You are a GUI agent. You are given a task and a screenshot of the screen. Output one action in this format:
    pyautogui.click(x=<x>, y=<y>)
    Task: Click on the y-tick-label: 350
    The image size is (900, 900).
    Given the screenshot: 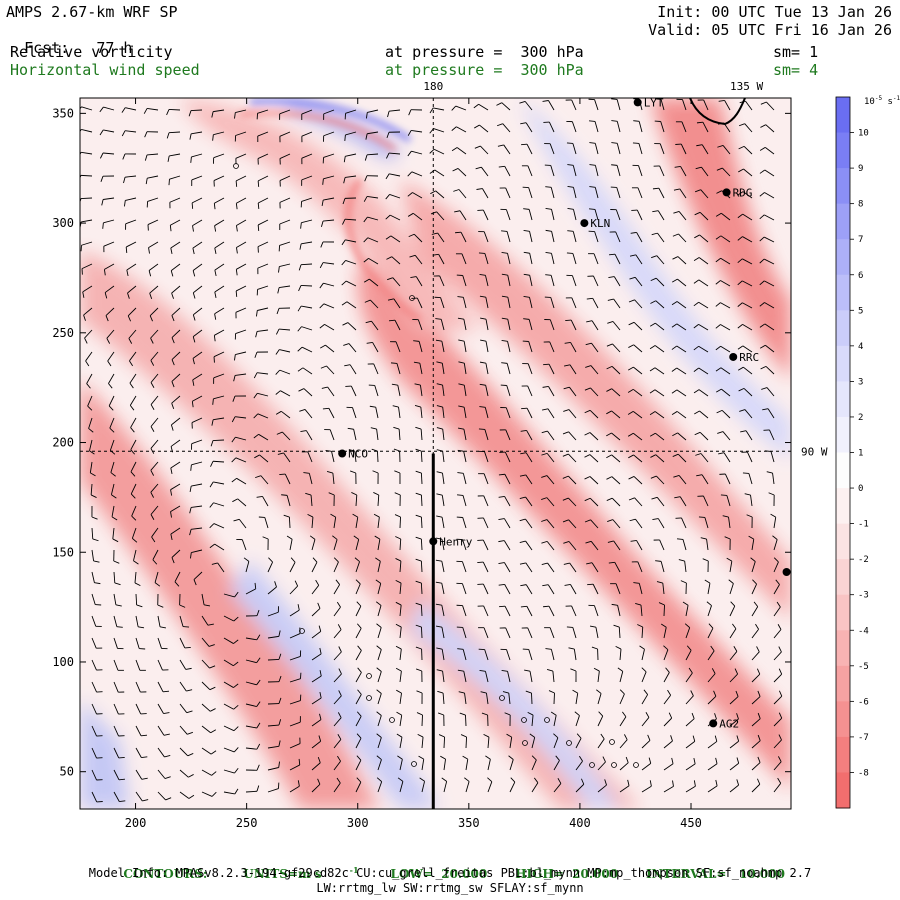 What is the action you would take?
    pyautogui.click(x=63, y=113)
    